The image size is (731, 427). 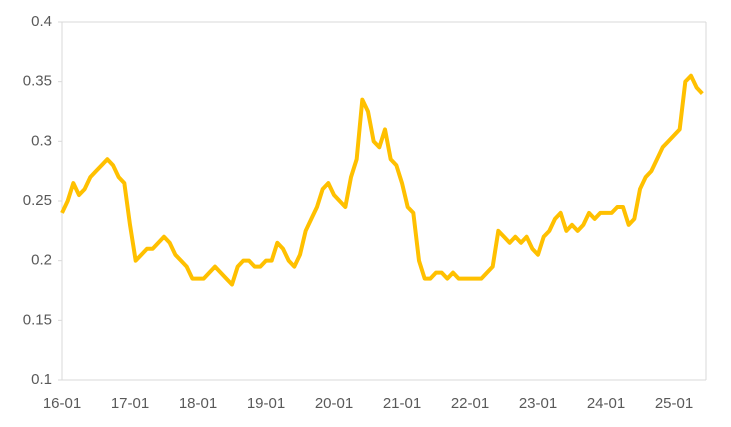 What do you see at coordinates (266, 403) in the screenshot?
I see `x-tick-label: 19-01` at bounding box center [266, 403].